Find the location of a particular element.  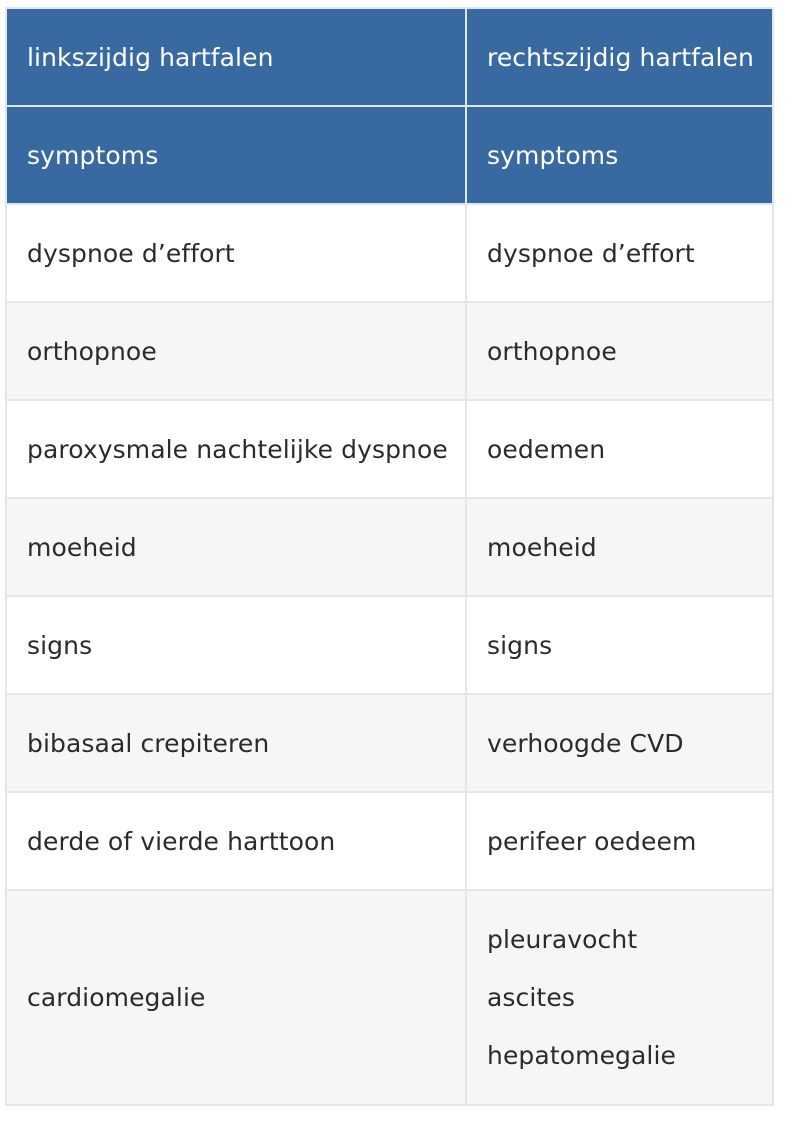

table-cell-right: verhoogde CVD is located at coordinates (619, 743).